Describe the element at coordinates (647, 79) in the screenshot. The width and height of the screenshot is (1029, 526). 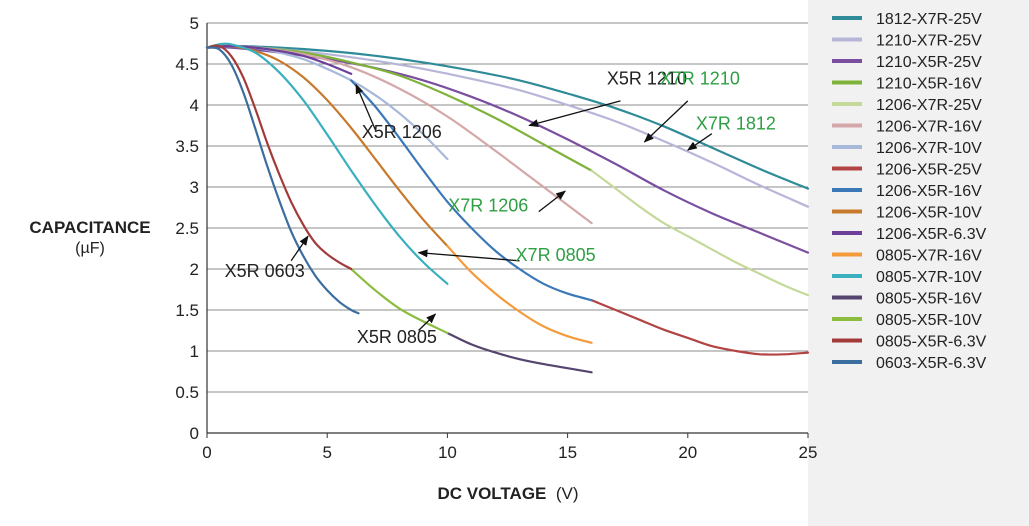
I see `annotation-label: X5R 1210` at that location.